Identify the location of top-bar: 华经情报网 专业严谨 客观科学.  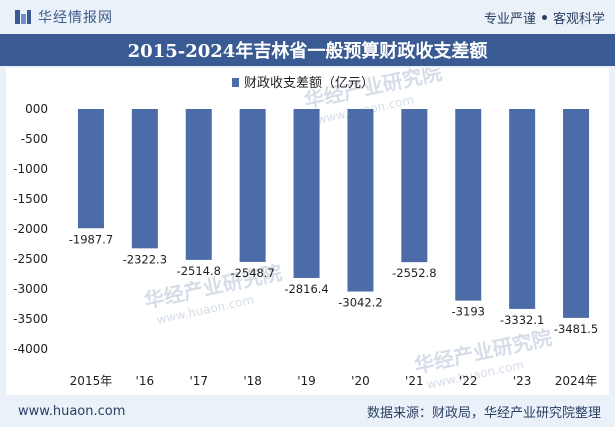
(307, 17).